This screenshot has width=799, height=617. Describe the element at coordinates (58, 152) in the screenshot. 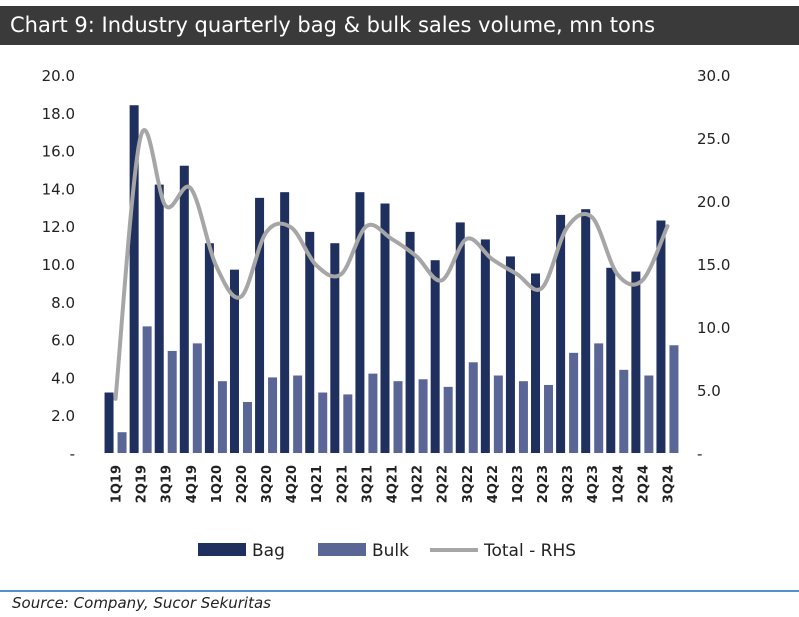

I see `y-left-tick-label: 16.0` at that location.